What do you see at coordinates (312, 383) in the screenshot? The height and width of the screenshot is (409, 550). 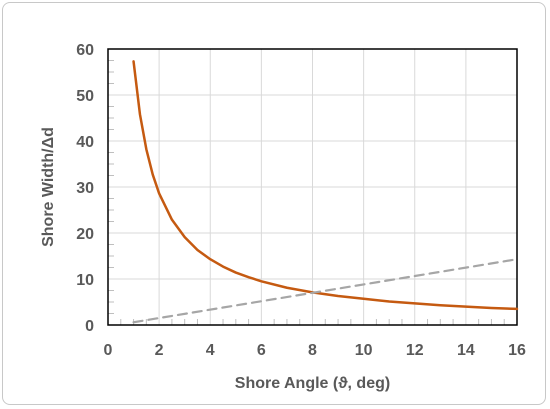 I see `x-axis-title: Shore Angle (ϑ, deg)` at bounding box center [312, 383].